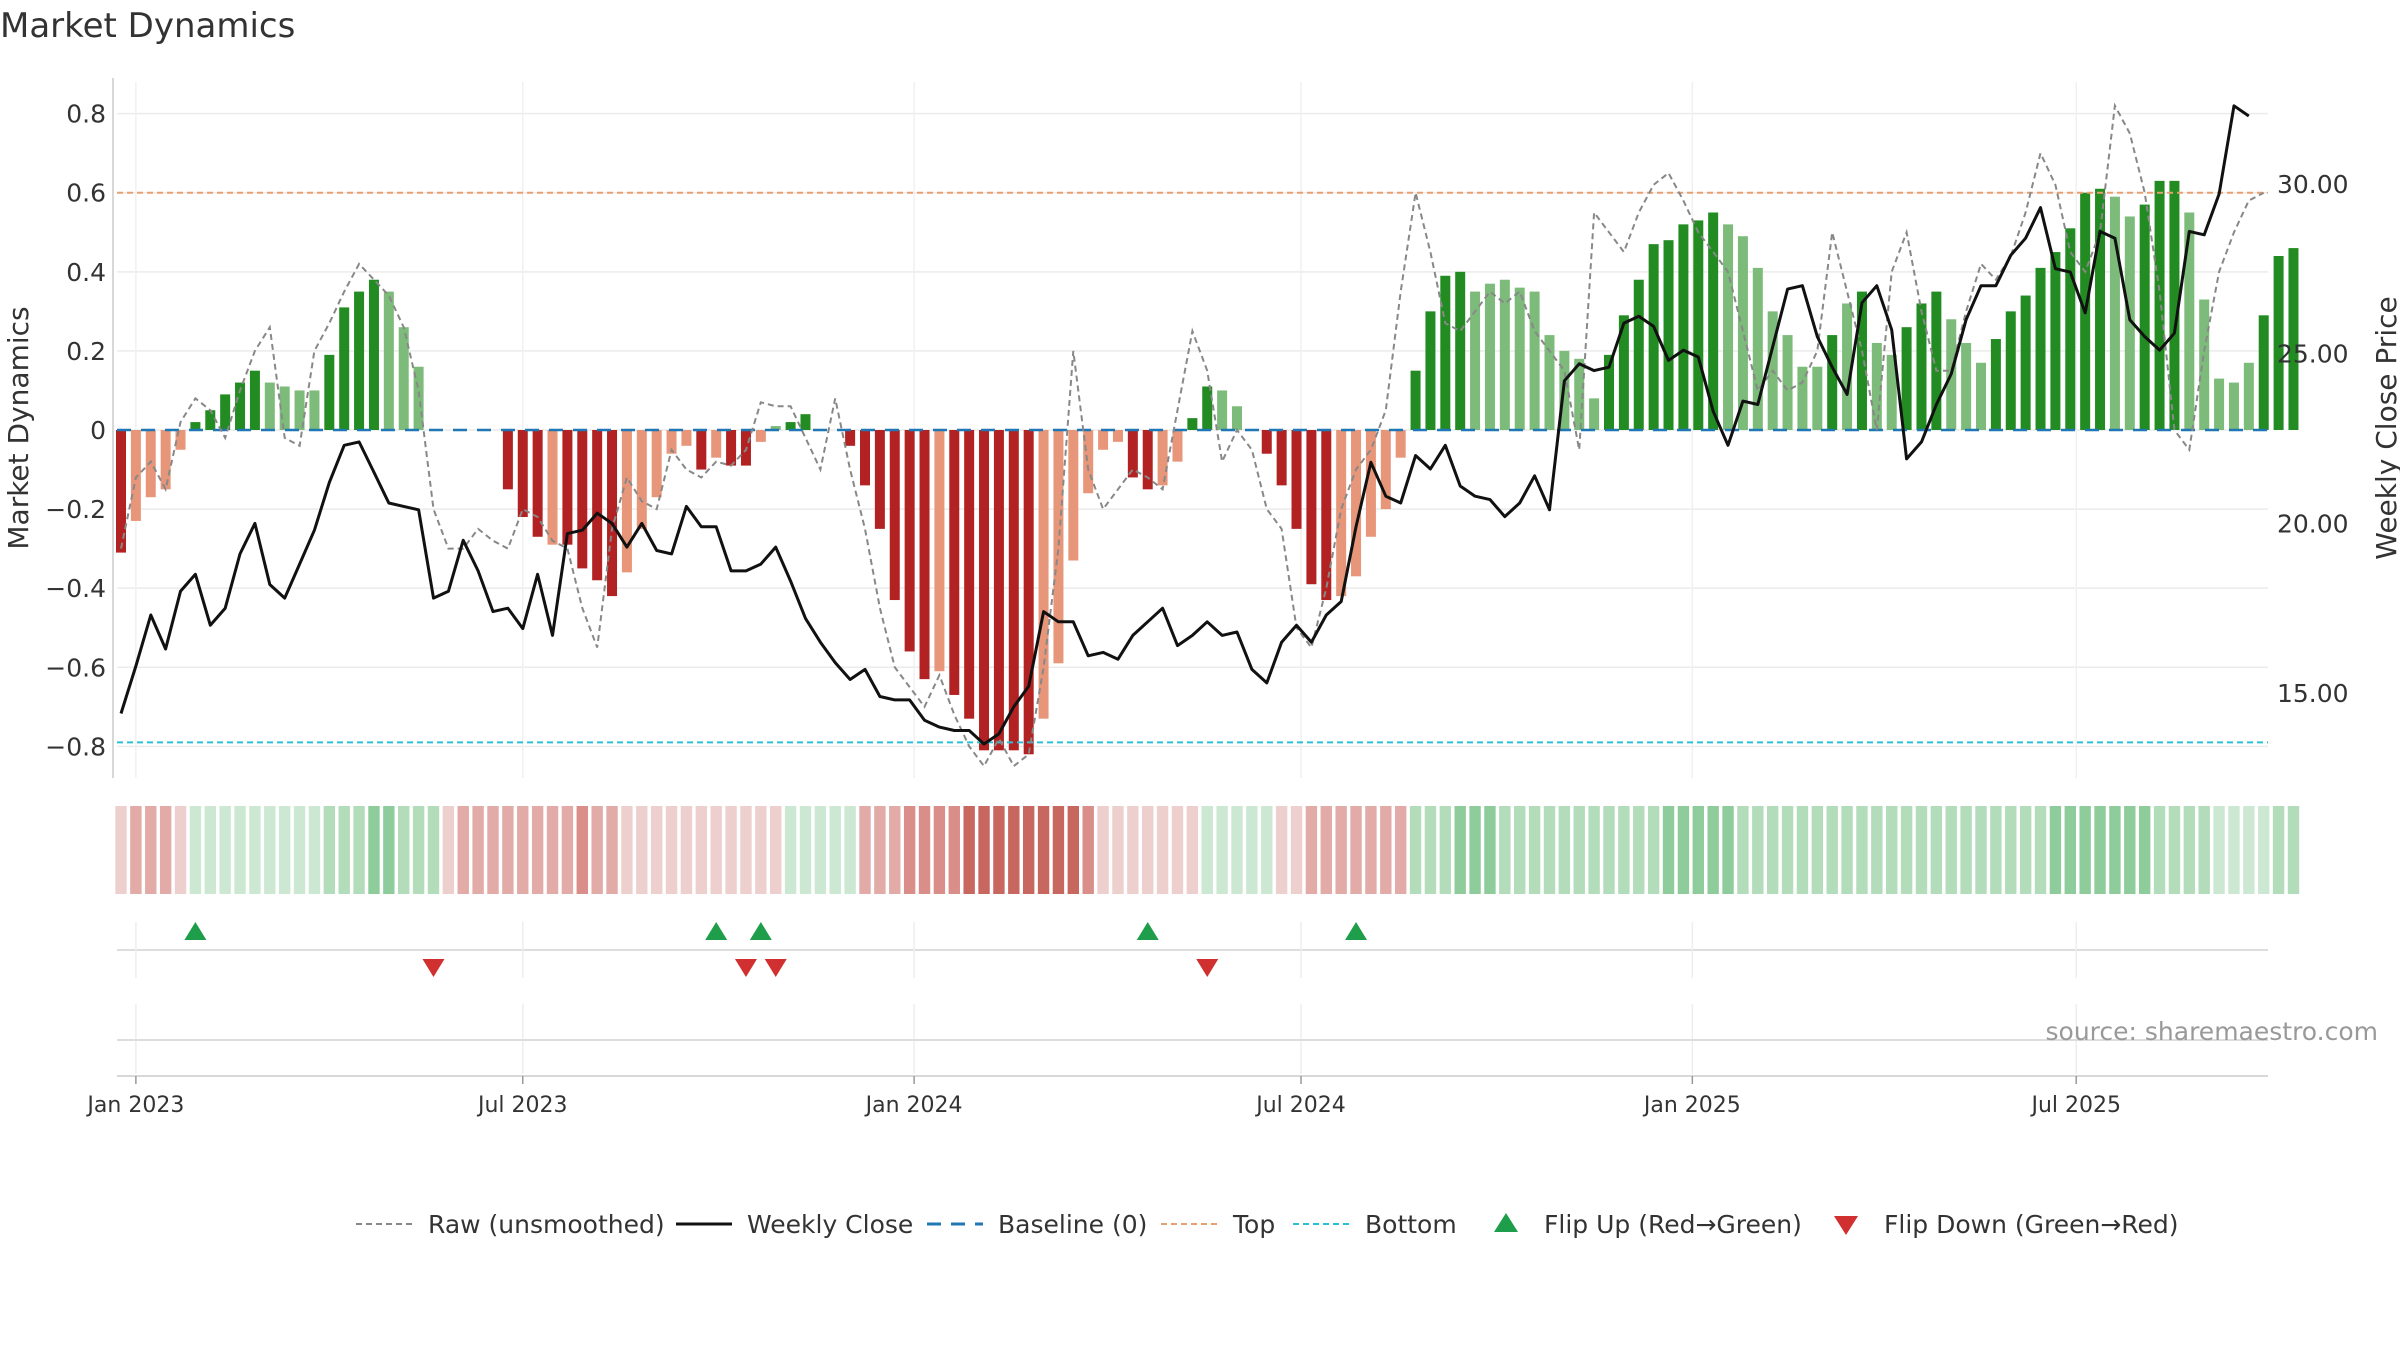  What do you see at coordinates (1846, 1225) in the screenshot?
I see `legend-swatch-flip-down` at bounding box center [1846, 1225].